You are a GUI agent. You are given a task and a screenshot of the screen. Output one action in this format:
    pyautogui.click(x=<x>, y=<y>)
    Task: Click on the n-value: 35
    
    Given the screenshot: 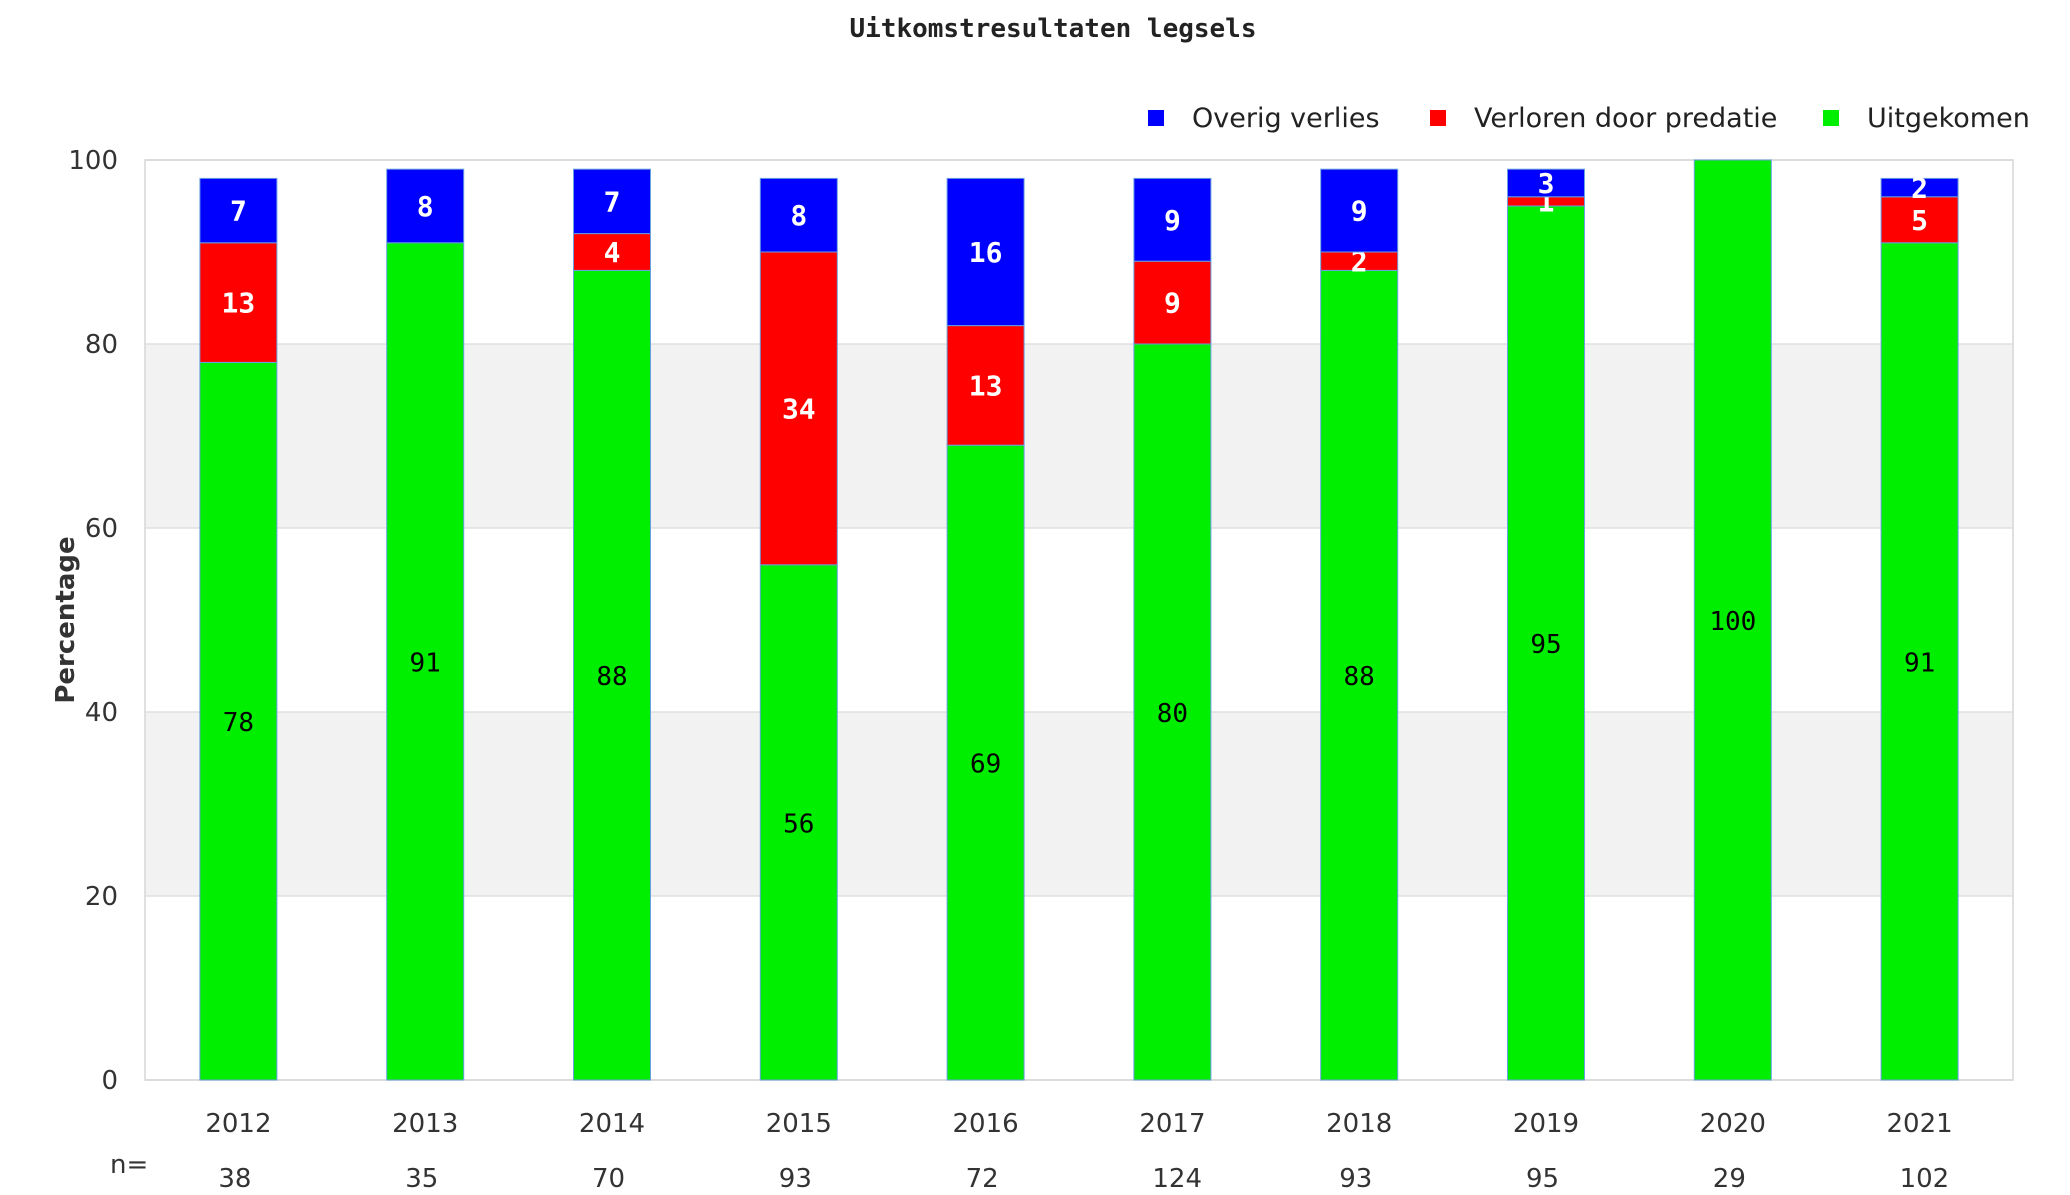 What is the action you would take?
    pyautogui.click(x=421, y=1179)
    